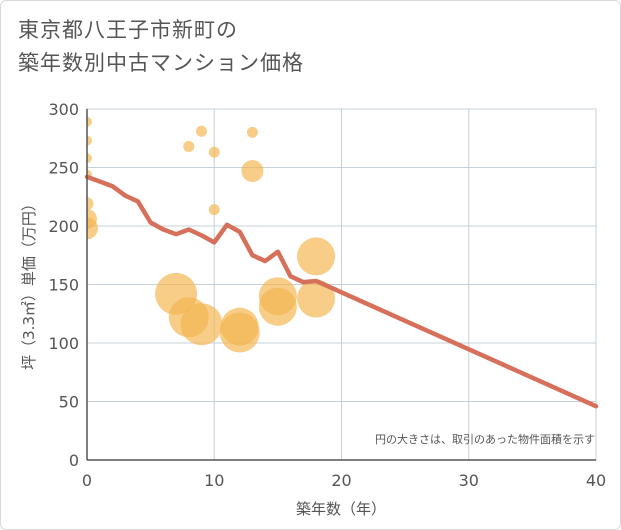  I want to click on chart-title-line-1: 東京都八王子市新町の, so click(128, 30).